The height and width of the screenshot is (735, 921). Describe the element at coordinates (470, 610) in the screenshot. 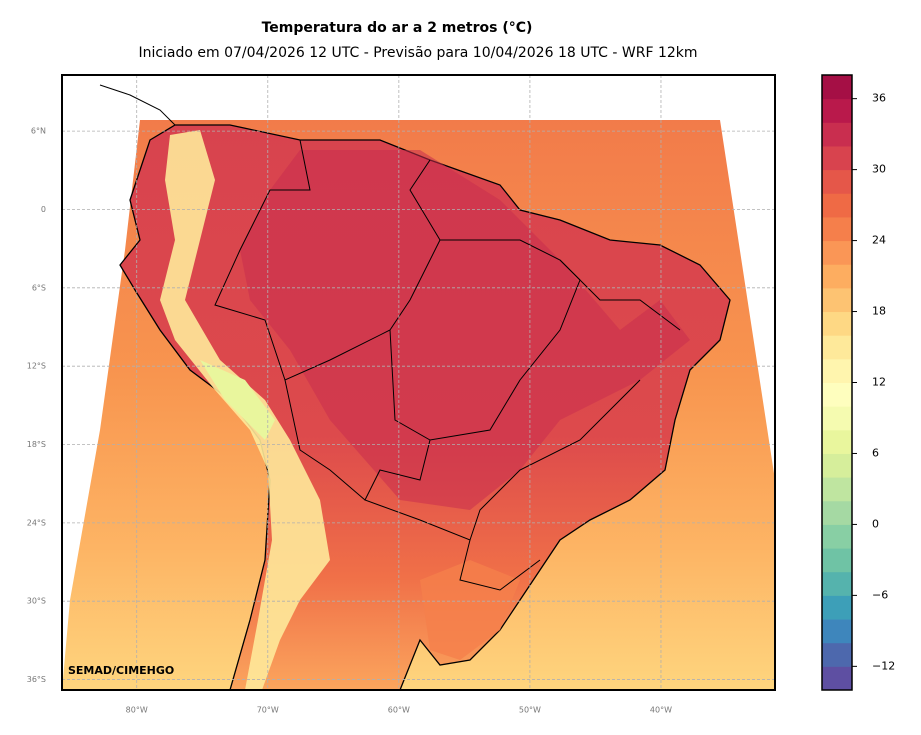

I see `south-region` at that location.